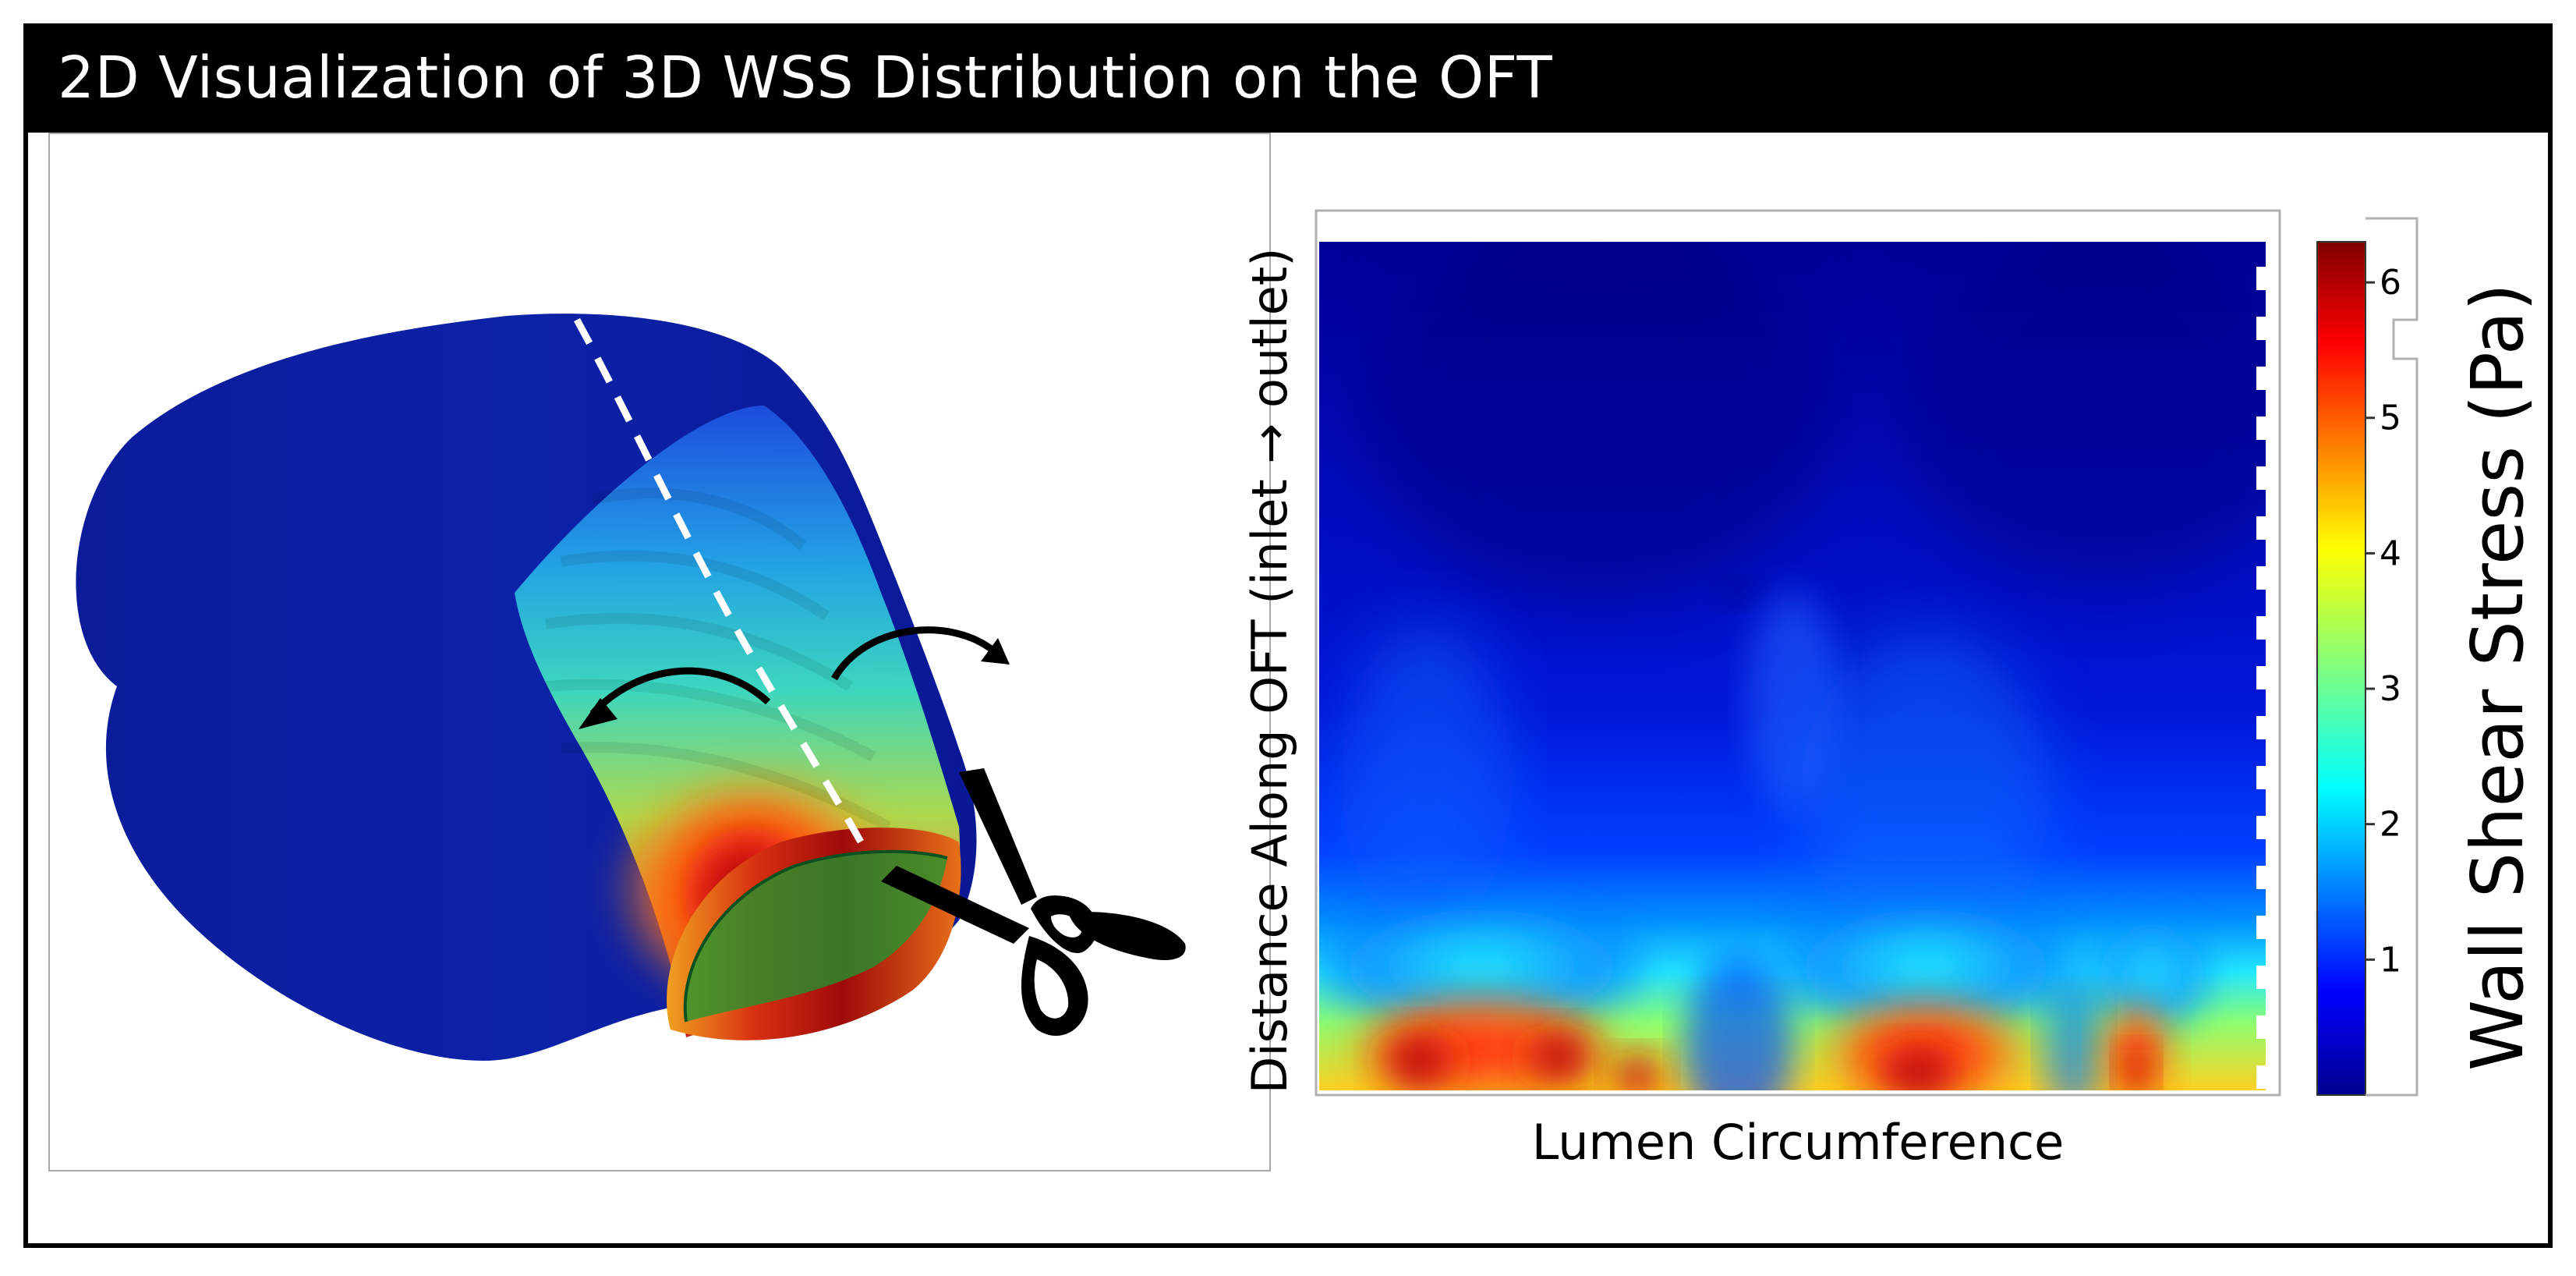  Describe the element at coordinates (1033, 902) in the screenshot. I see `scissors-icon` at that location.